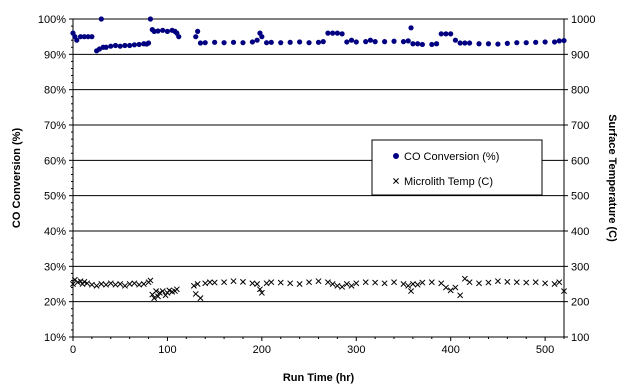 This screenshot has height=385, width=623. Describe the element at coordinates (580, 55) in the screenshot. I see `y-right-tick-label: 900` at that location.